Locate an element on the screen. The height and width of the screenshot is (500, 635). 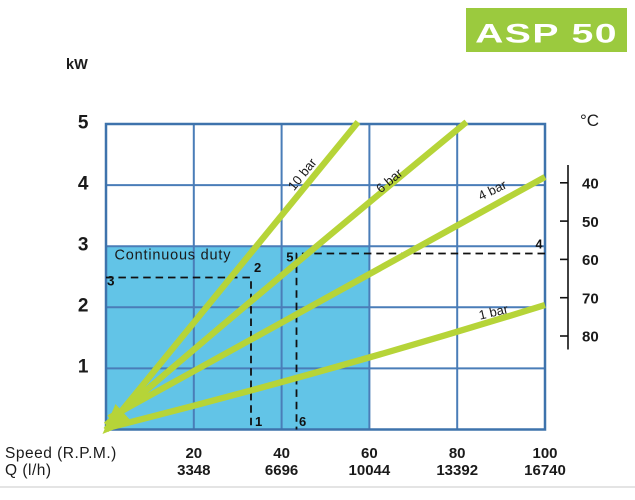
svg-text: ASP 50 is located at coordinates (546, 34).